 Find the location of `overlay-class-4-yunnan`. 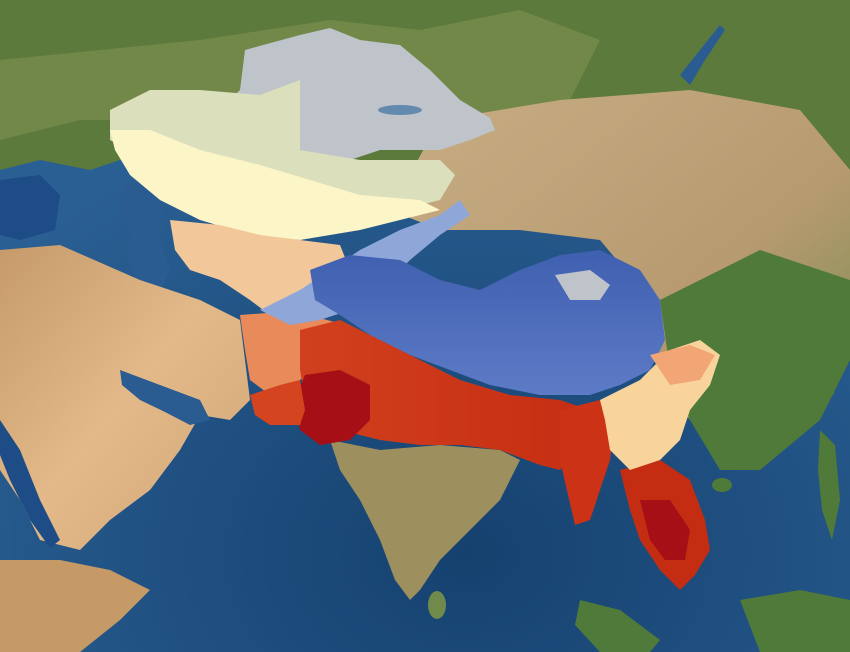

overlay-class-4-yunnan is located at coordinates (682, 365).